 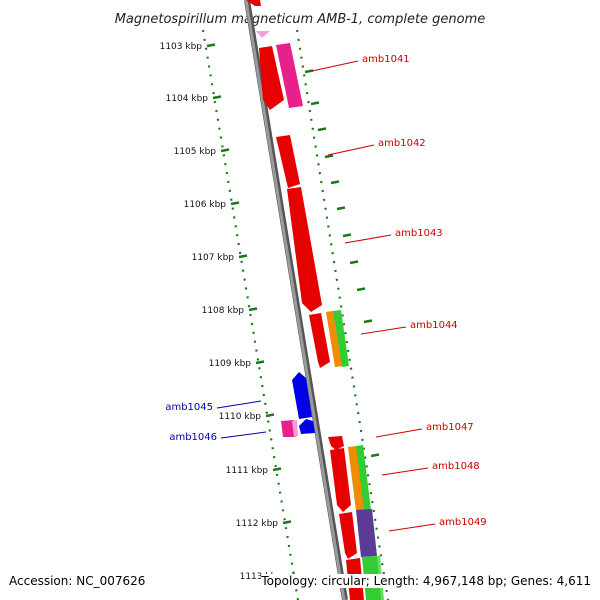 What do you see at coordinates (319, 340) in the screenshot?
I see `gene-block-amb1044` at bounding box center [319, 340].